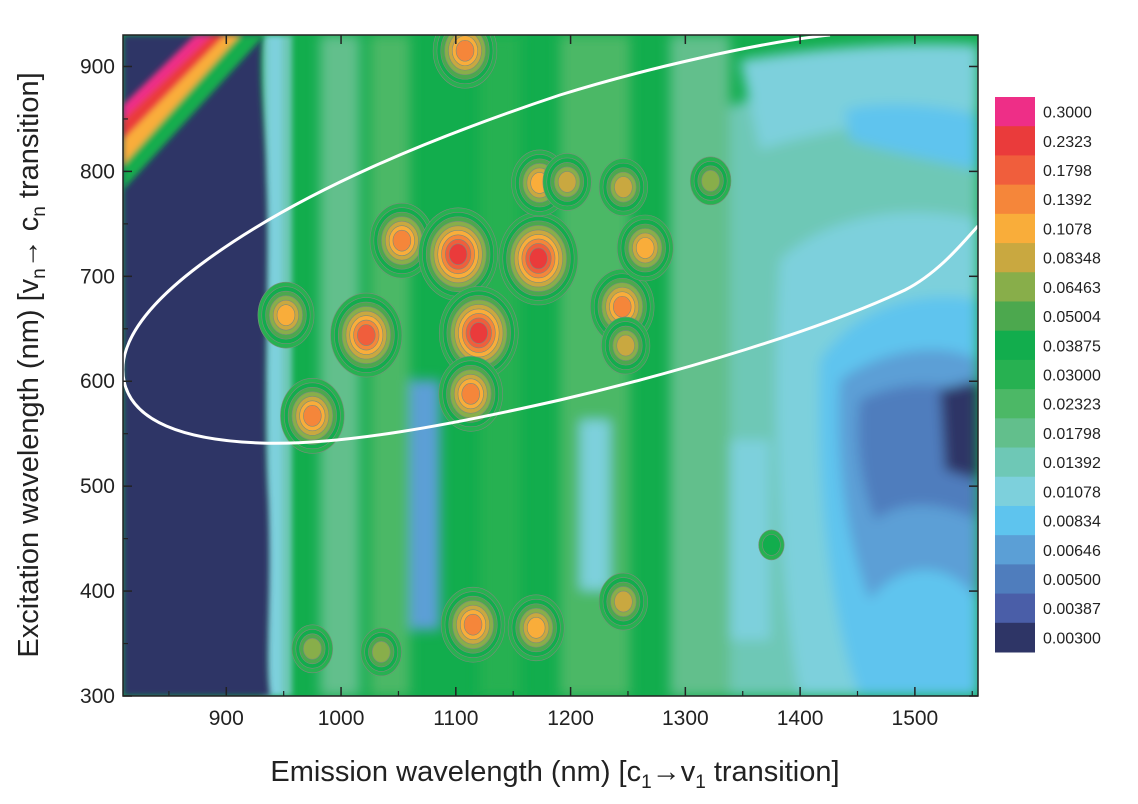 The image size is (1138, 804). What do you see at coordinates (194, 112) in the screenshot?
I see `scatter-band` at bounding box center [194, 112].